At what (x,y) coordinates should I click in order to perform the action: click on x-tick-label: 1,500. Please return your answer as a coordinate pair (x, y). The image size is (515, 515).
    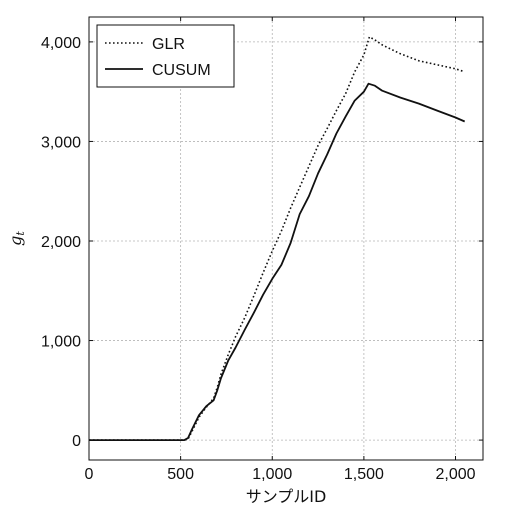
    Looking at the image, I should click on (364, 474).